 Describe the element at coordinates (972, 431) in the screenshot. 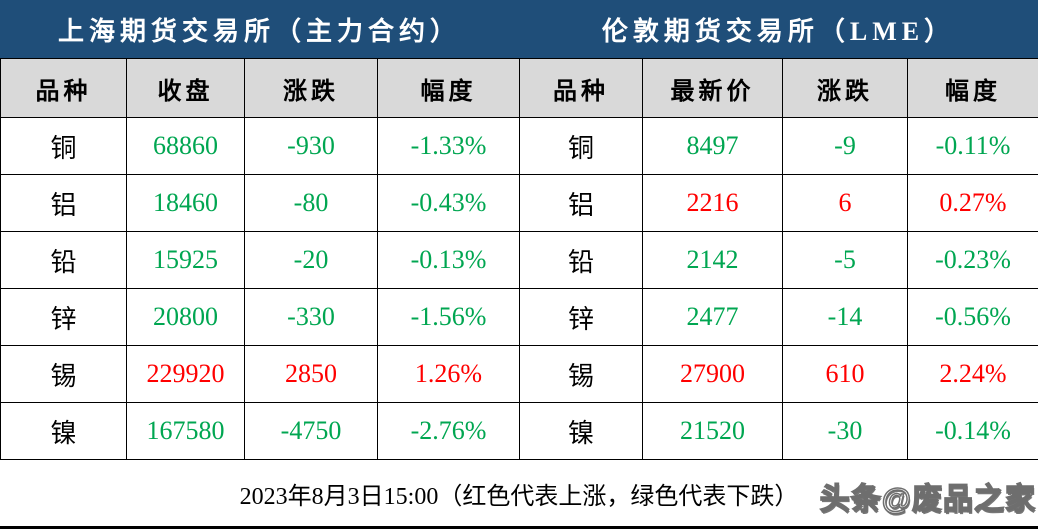

I see `pct-cell: -0.14%` at that location.